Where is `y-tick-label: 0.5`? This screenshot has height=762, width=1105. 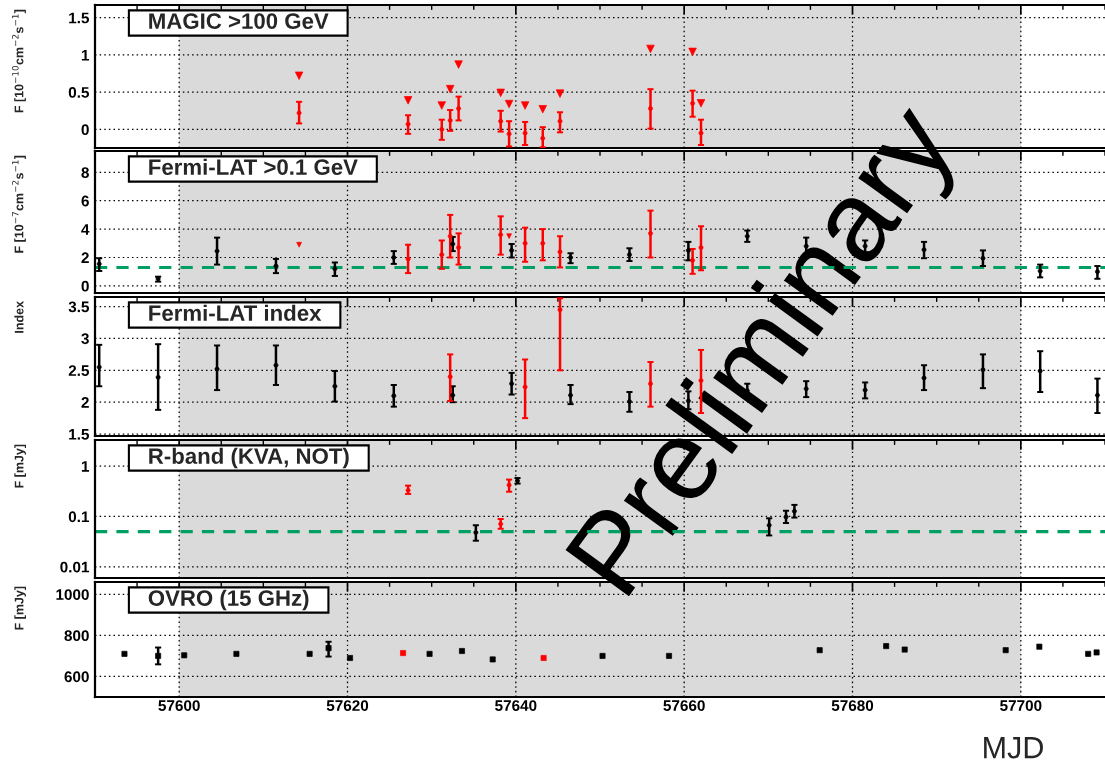
y-tick-label: 0.5 is located at coordinates (79, 92).